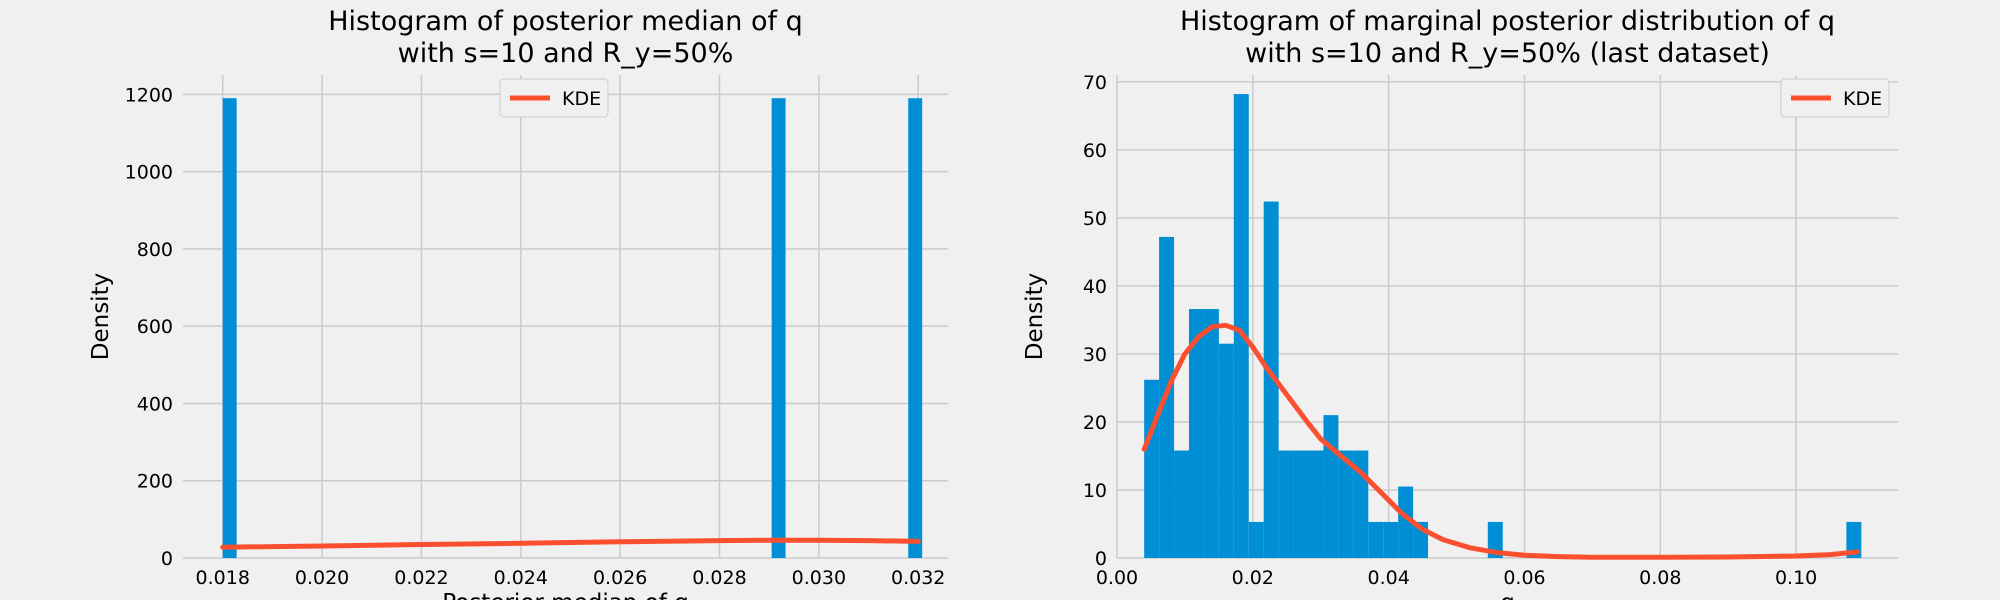  Describe the element at coordinates (155, 327) in the screenshot. I see `y-tick-label: 600` at that location.